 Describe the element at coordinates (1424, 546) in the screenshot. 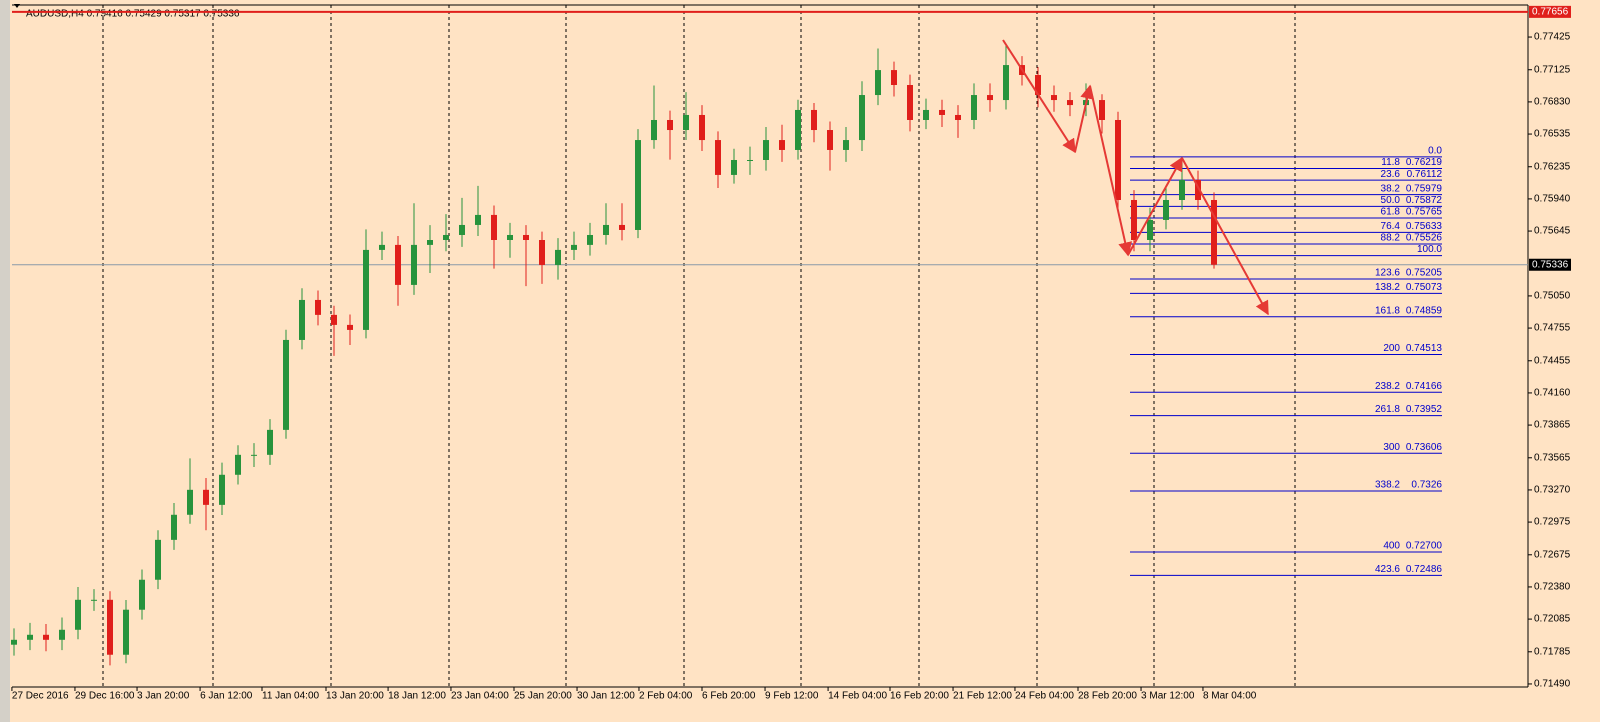

I see `fib-price-label: 0.72700` at that location.